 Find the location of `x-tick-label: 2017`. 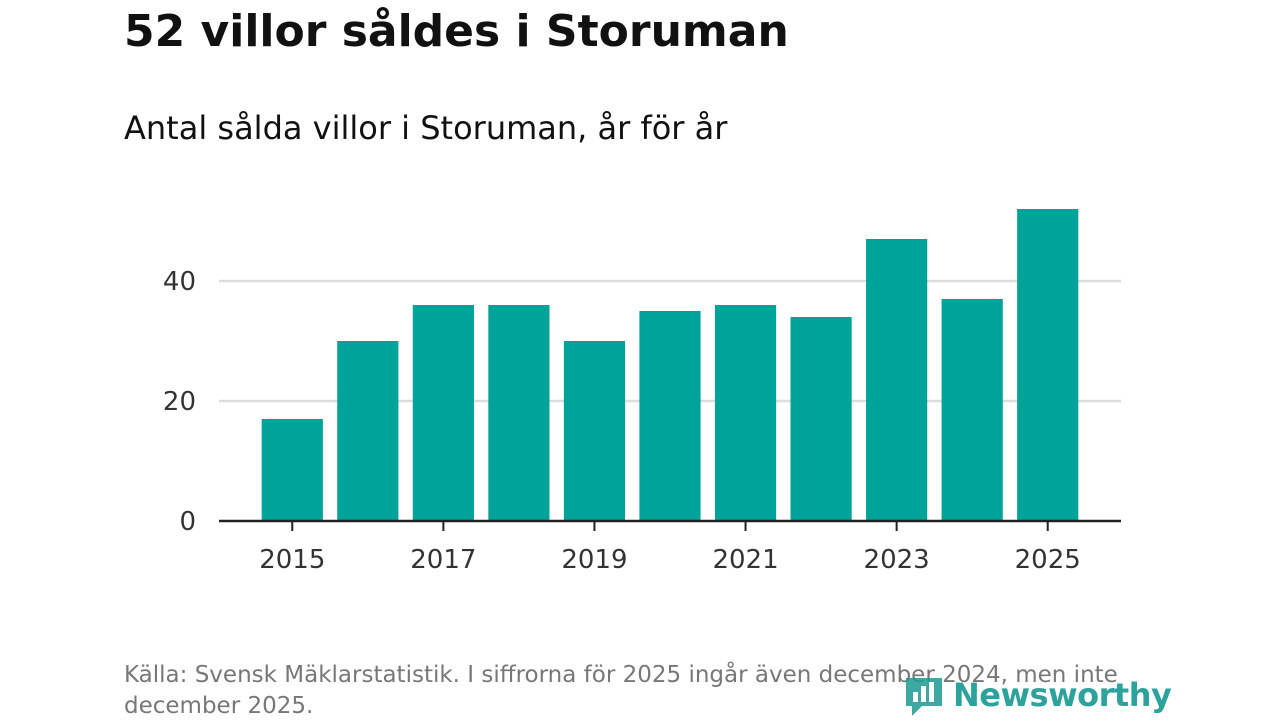

x-tick-label: 2017 is located at coordinates (443, 560).